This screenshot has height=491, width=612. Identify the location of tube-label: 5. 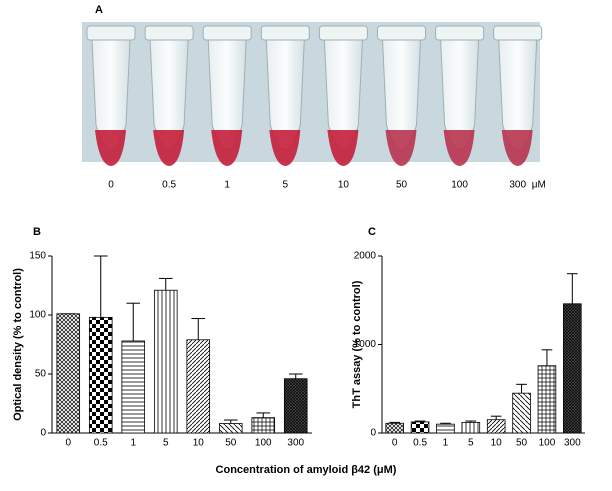
(286, 185).